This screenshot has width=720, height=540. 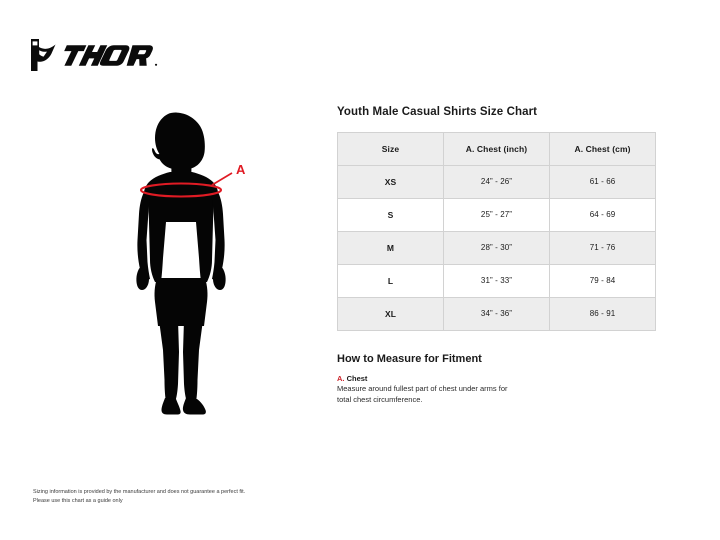 I want to click on measure-item-key: A., so click(x=341, y=378).